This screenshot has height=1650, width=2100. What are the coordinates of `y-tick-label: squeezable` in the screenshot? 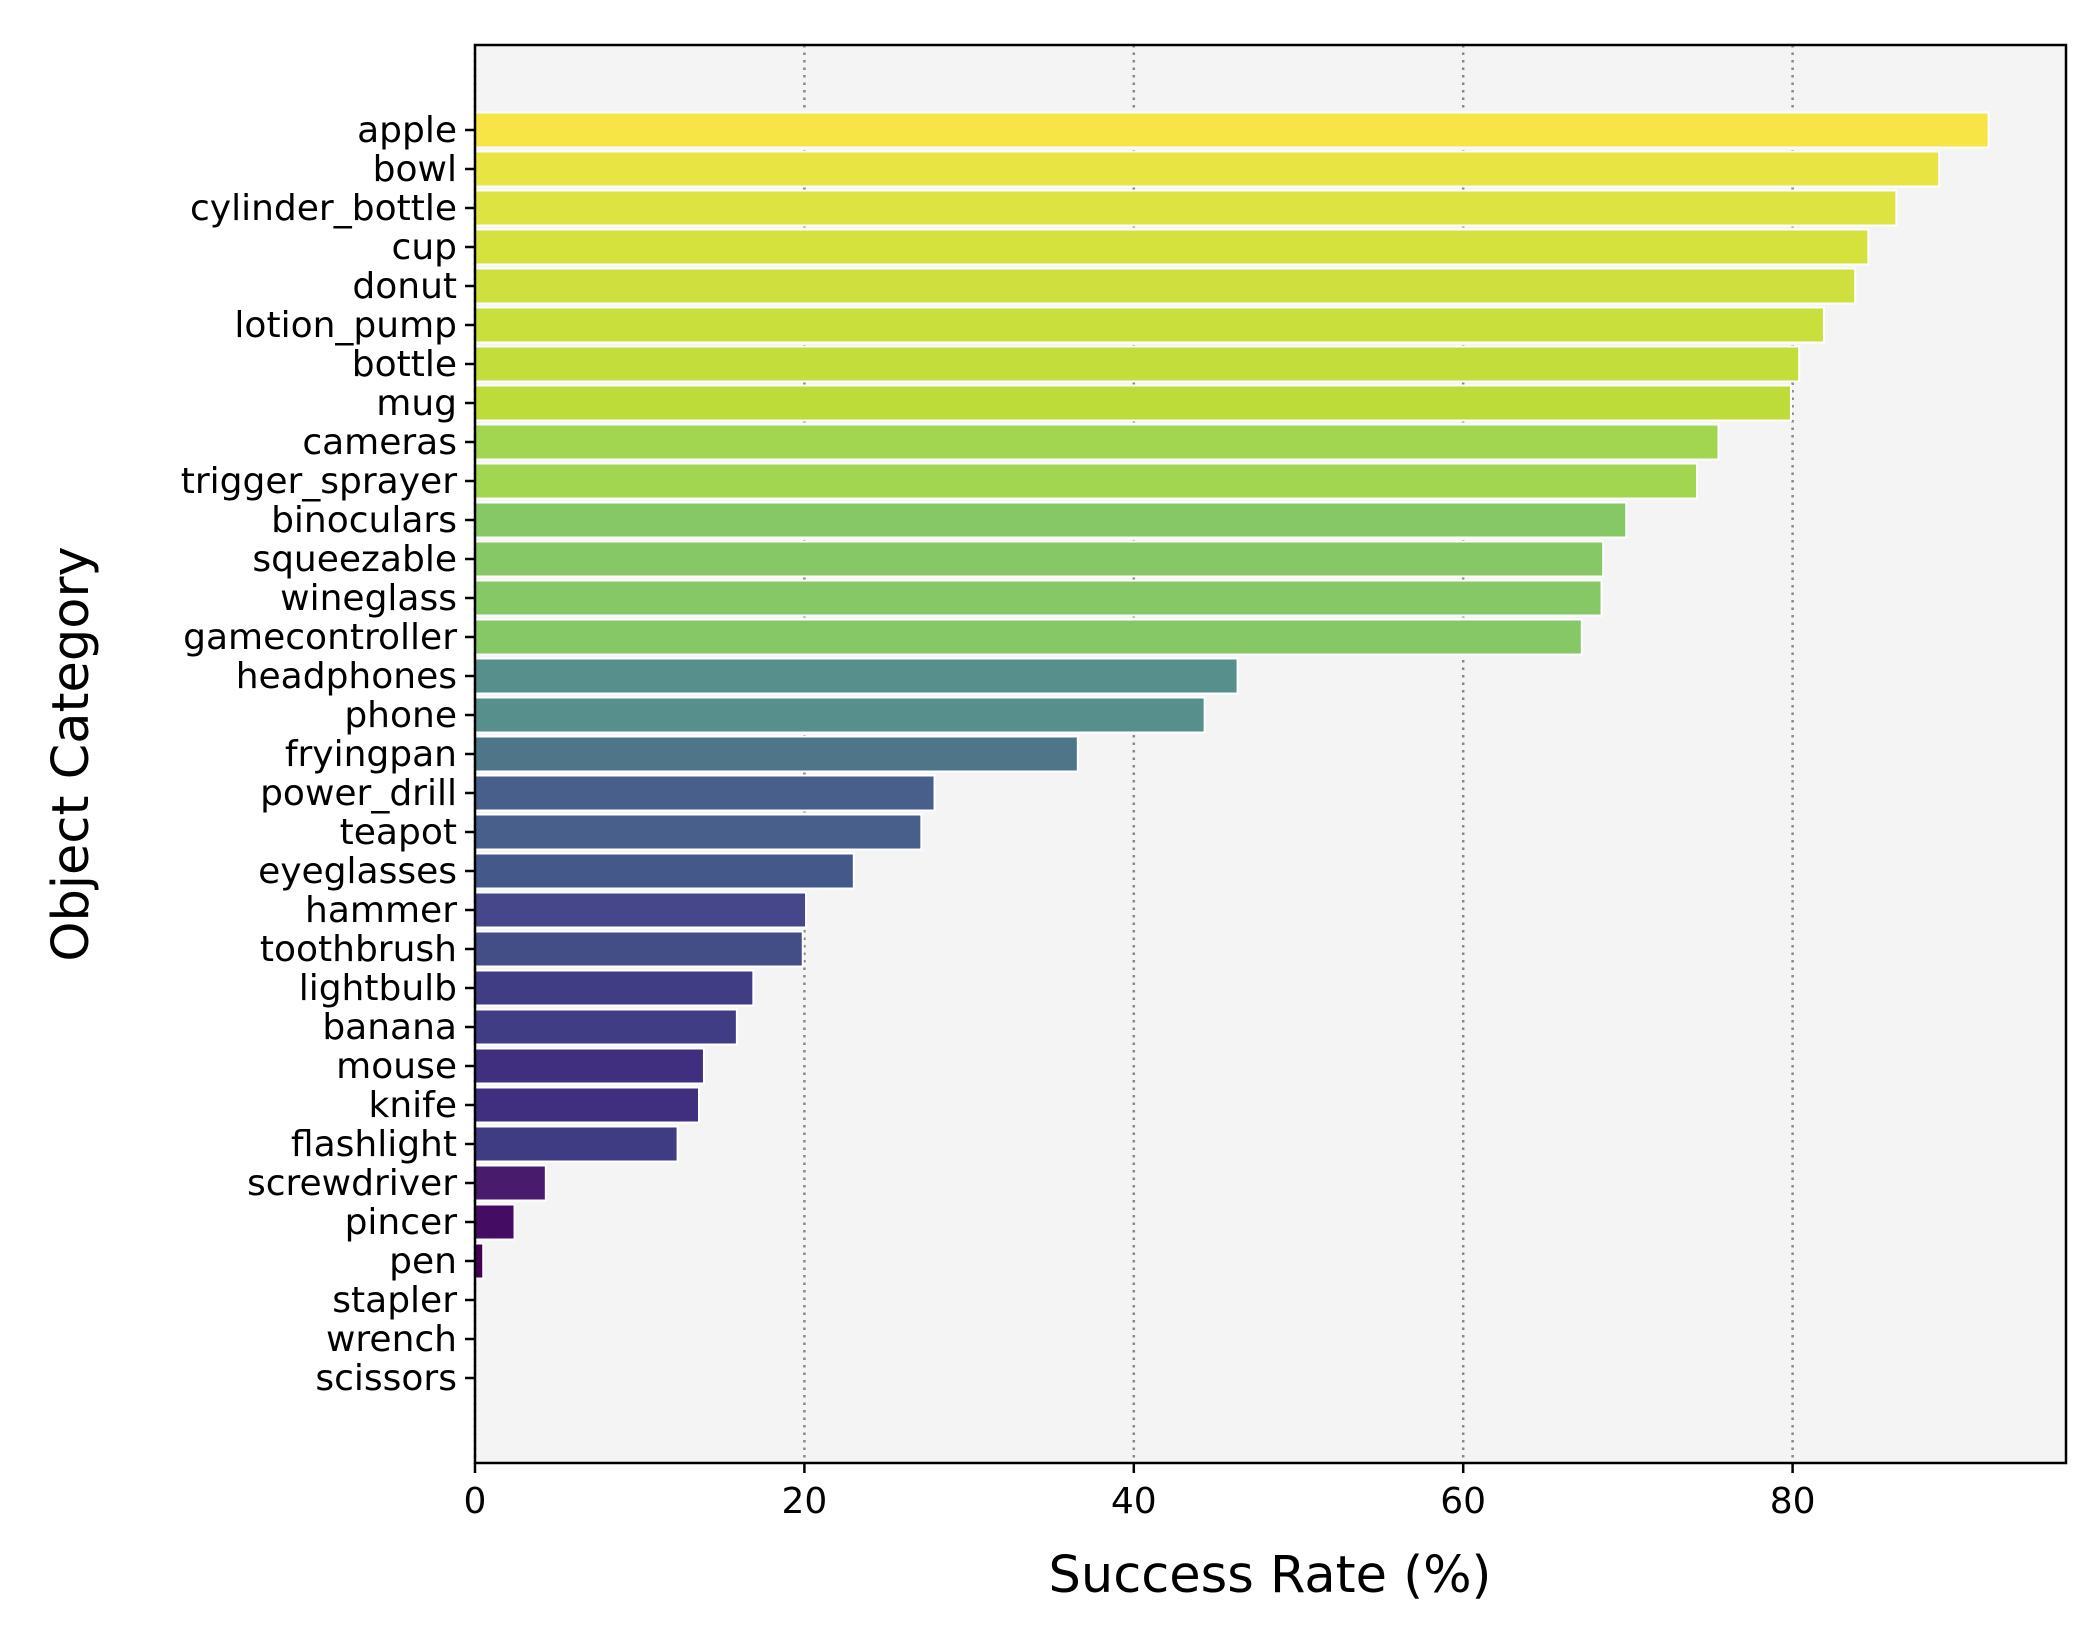 It's located at (354, 559).